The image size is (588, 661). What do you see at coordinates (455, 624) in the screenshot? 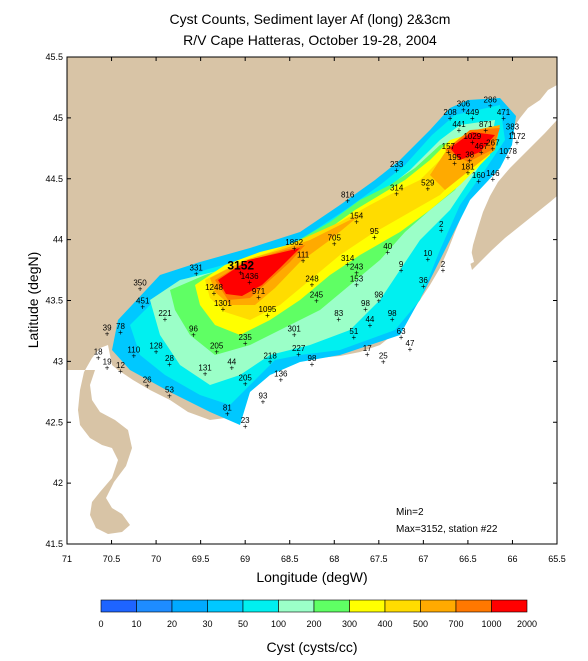
I see `colorbar-tick-label: 700` at bounding box center [455, 624].